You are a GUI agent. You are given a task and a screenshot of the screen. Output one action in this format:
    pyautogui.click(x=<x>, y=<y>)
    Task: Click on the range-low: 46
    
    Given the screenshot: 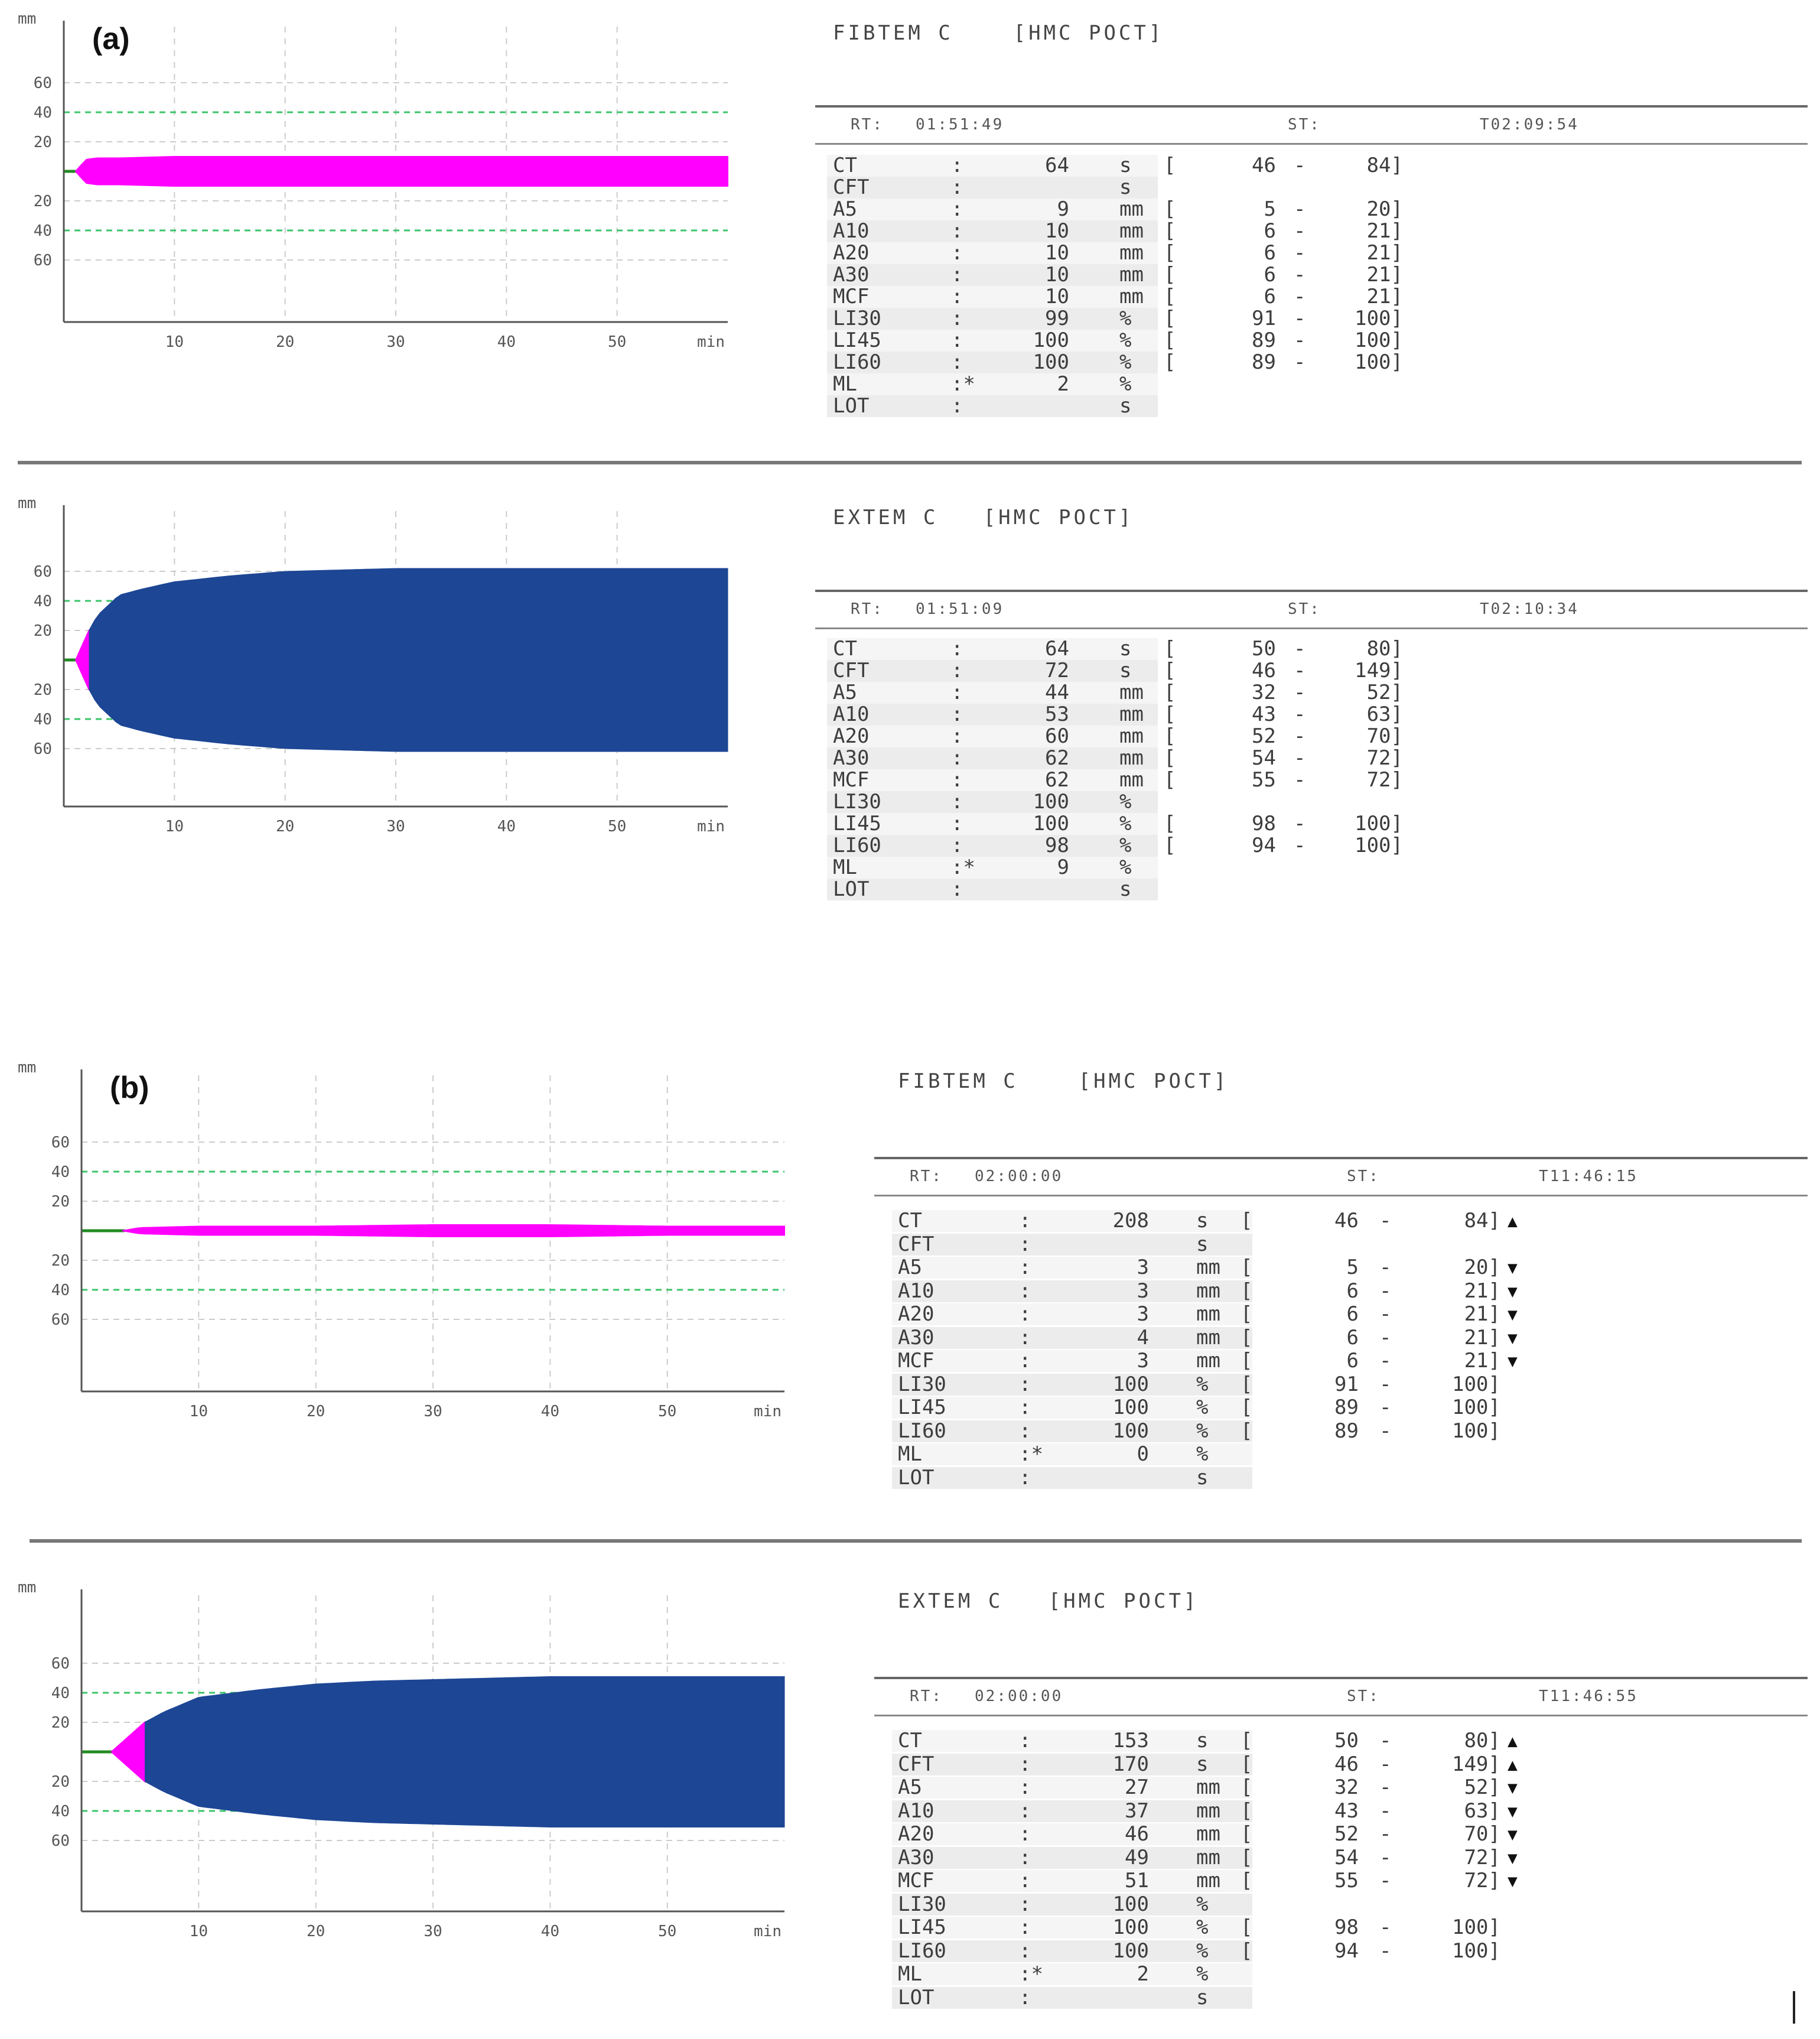 What is the action you would take?
    pyautogui.click(x=1264, y=165)
    